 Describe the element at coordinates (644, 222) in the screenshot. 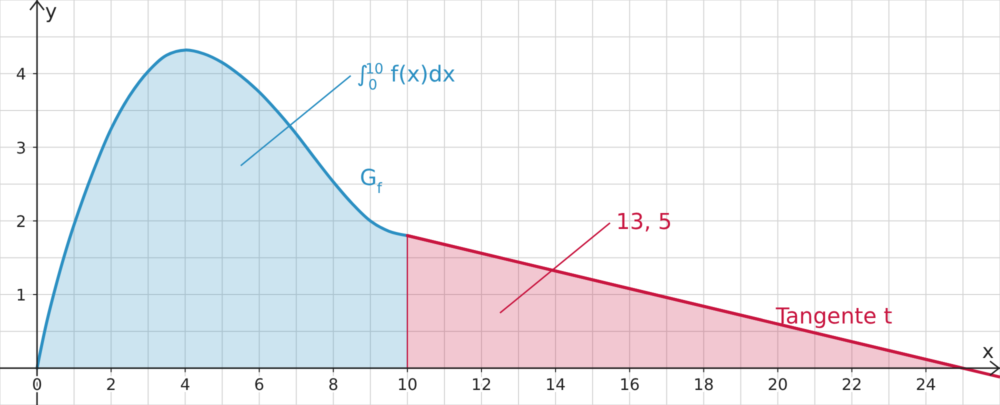

I see `annotation: 13, 5` at that location.